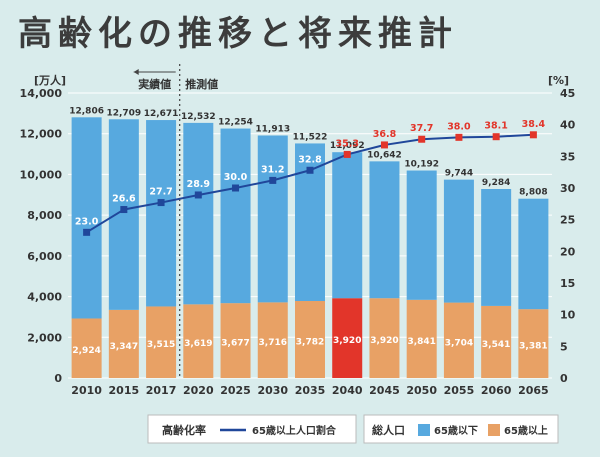 The image size is (600, 457). Describe the element at coordinates (161, 345) in the screenshot. I see `bar-over65-label: 3,515` at that location.